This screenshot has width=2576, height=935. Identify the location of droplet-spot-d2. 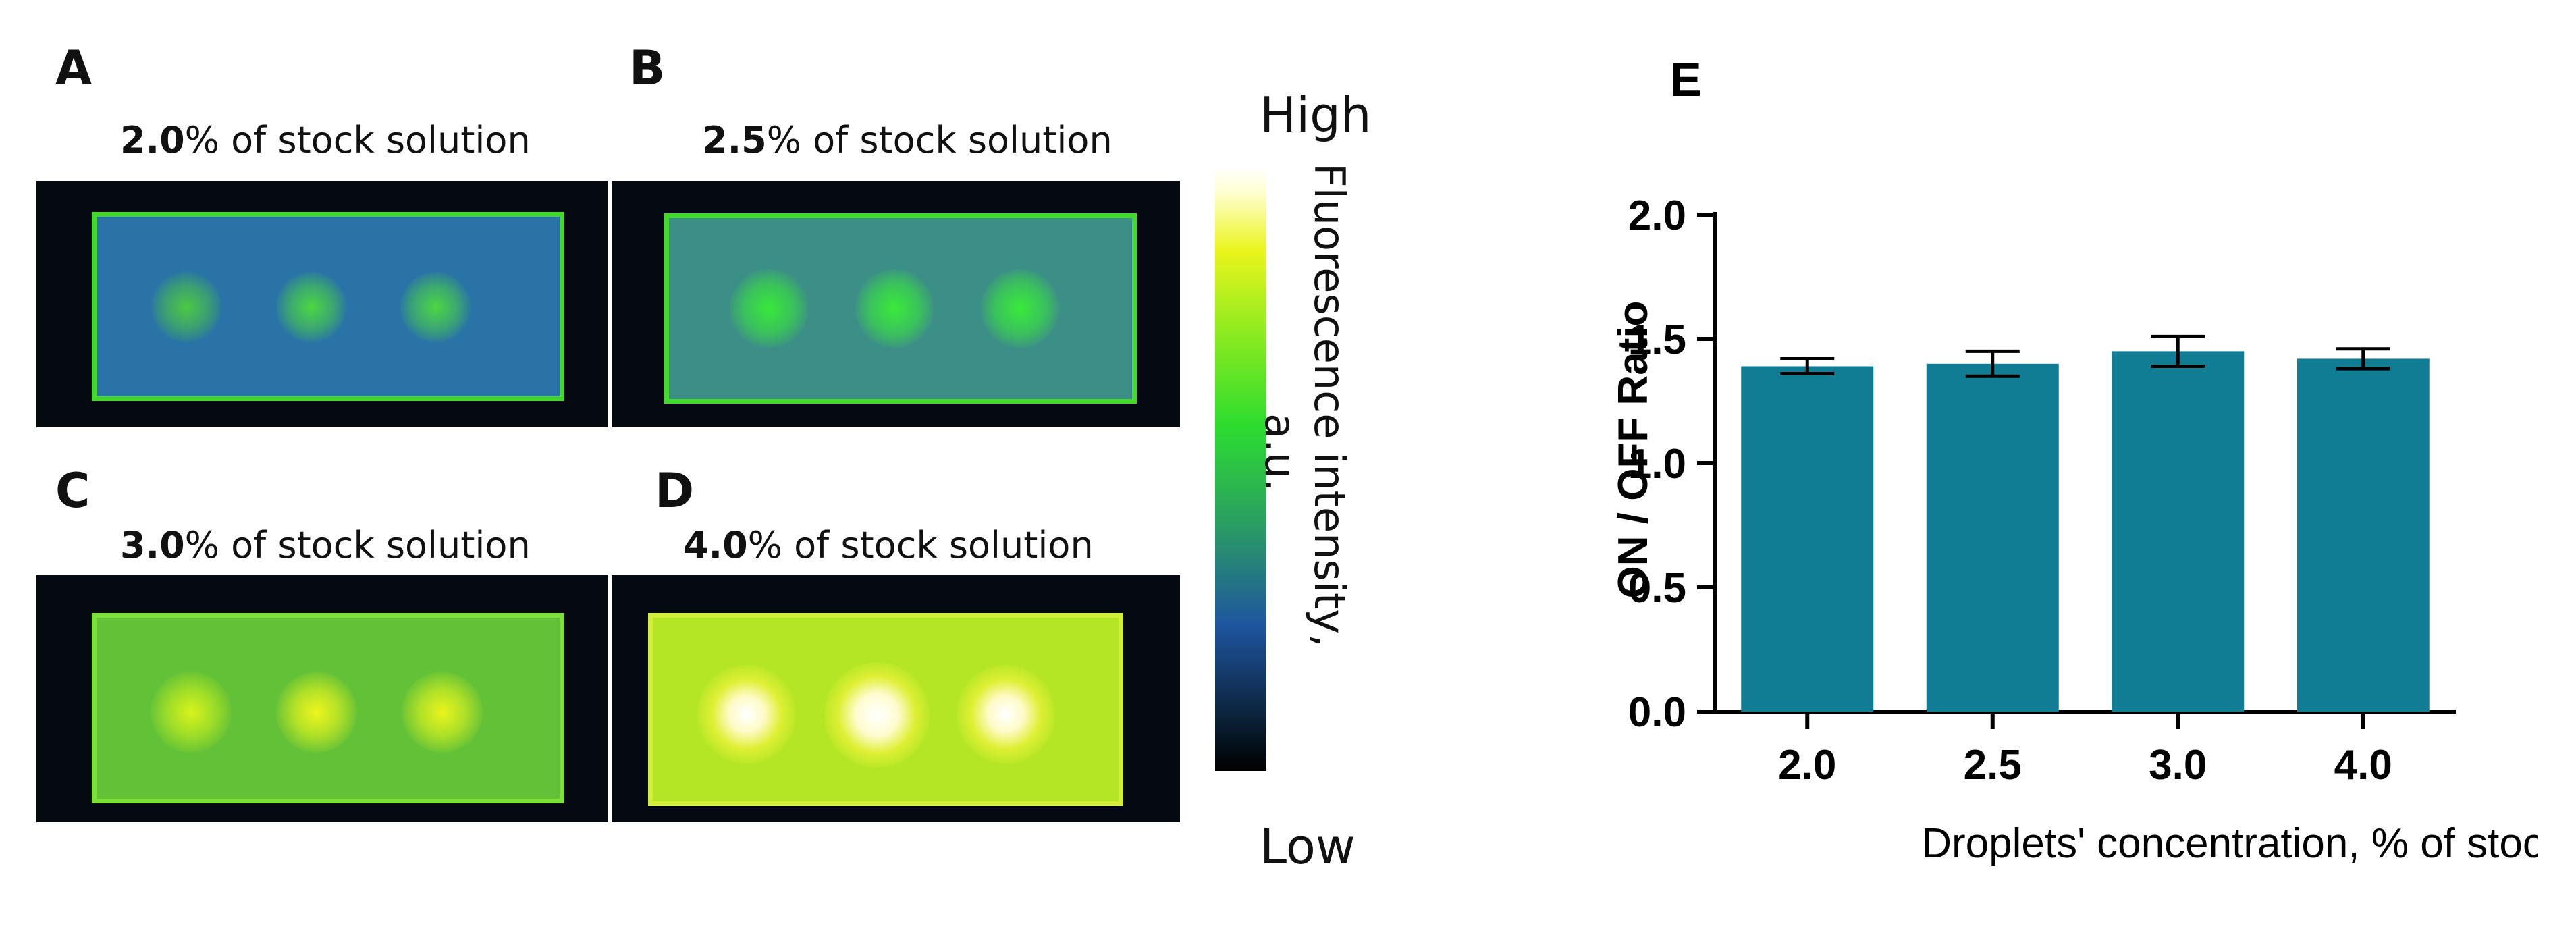
(877, 715).